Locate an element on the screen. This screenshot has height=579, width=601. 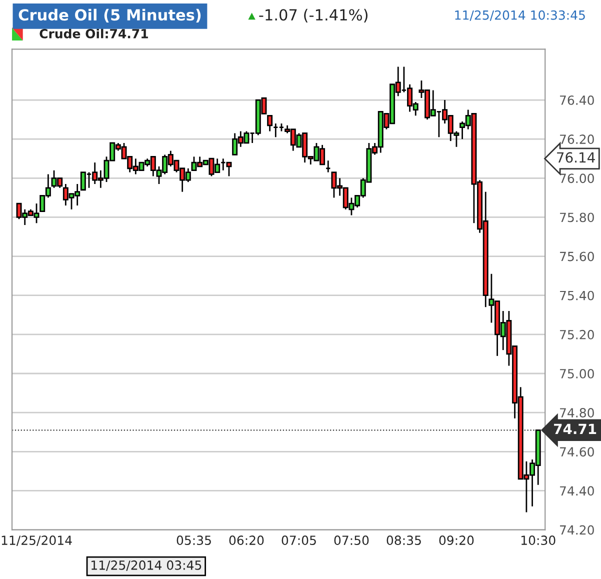
candlestick is located at coordinates (270, 123).